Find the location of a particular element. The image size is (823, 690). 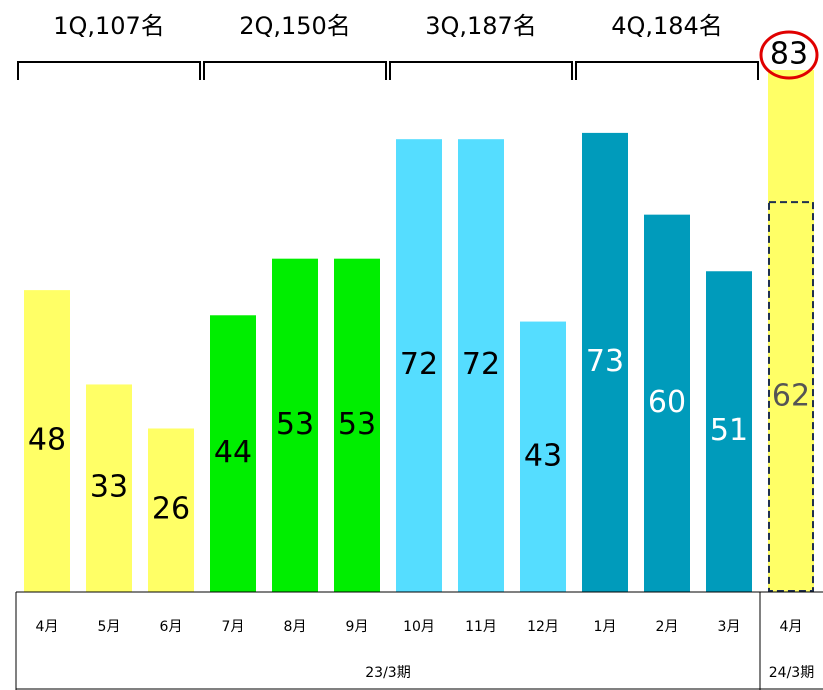

quarter-label: 2Q,150名 is located at coordinates (295, 26).